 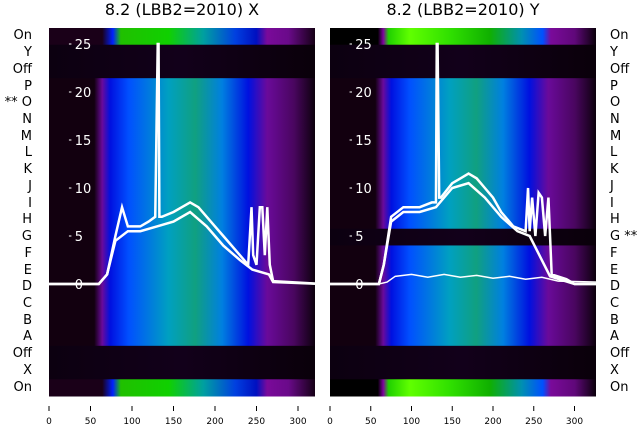 What do you see at coordinates (18, 103) in the screenshot?
I see `row-label: ** O` at bounding box center [18, 103].